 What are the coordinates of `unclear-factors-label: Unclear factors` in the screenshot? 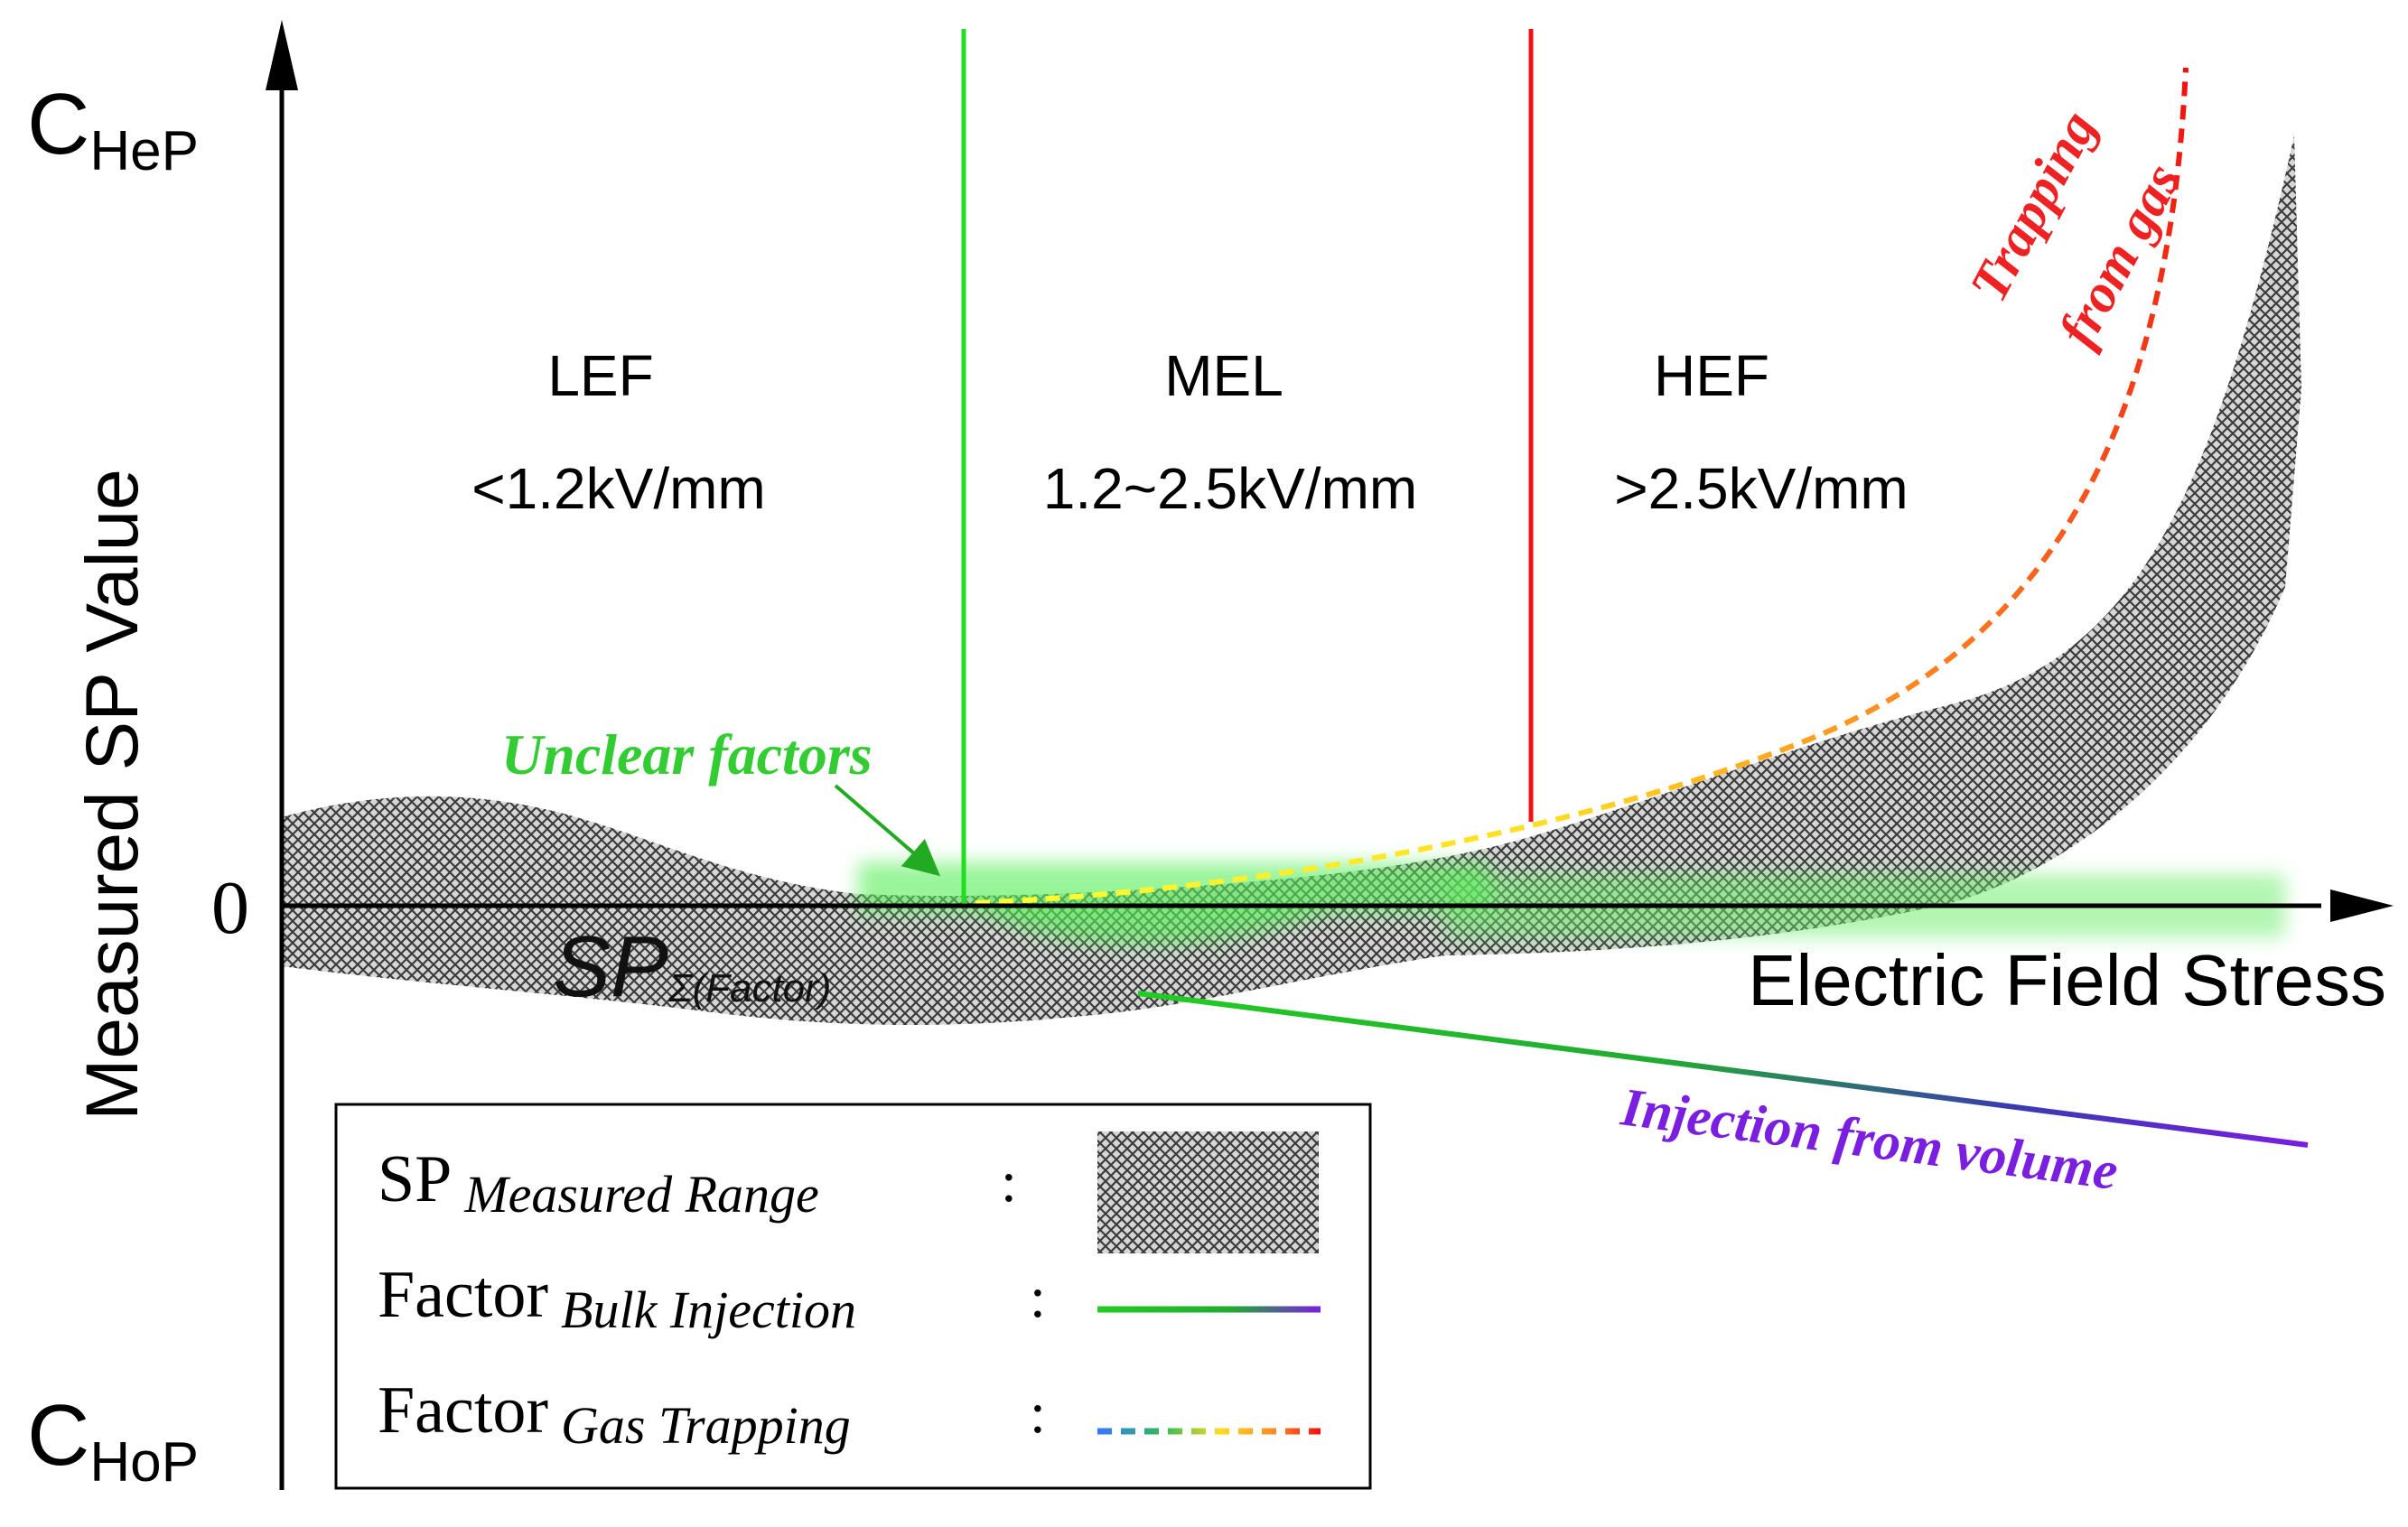 It's located at (687, 754).